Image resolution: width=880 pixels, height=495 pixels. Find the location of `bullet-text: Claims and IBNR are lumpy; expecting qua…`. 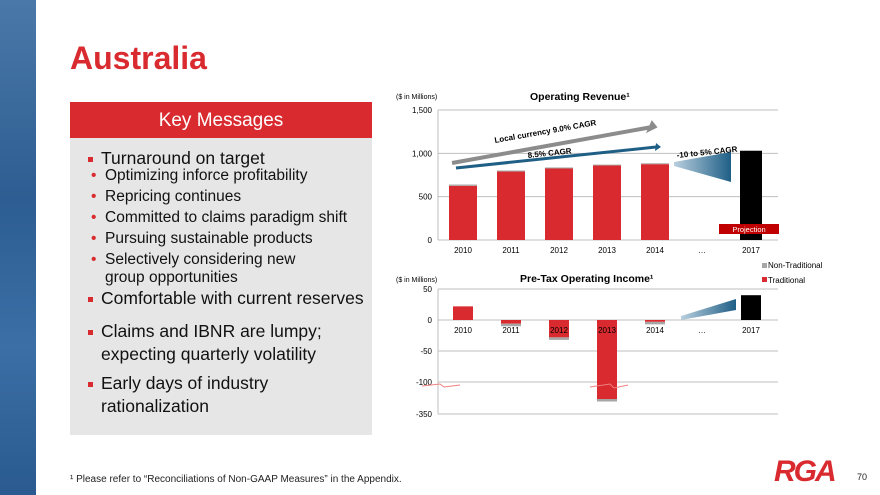

bullet-text: Claims and IBNR are lumpy; expecting qua… is located at coordinates (211, 342).